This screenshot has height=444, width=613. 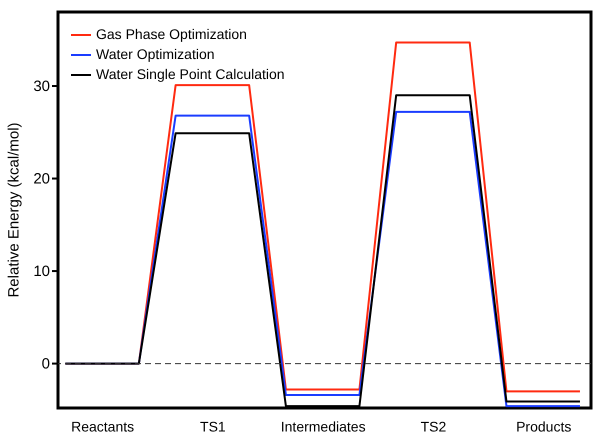 I want to click on y-axis-title: Relative Energy (kcal/mol), so click(x=13, y=210).